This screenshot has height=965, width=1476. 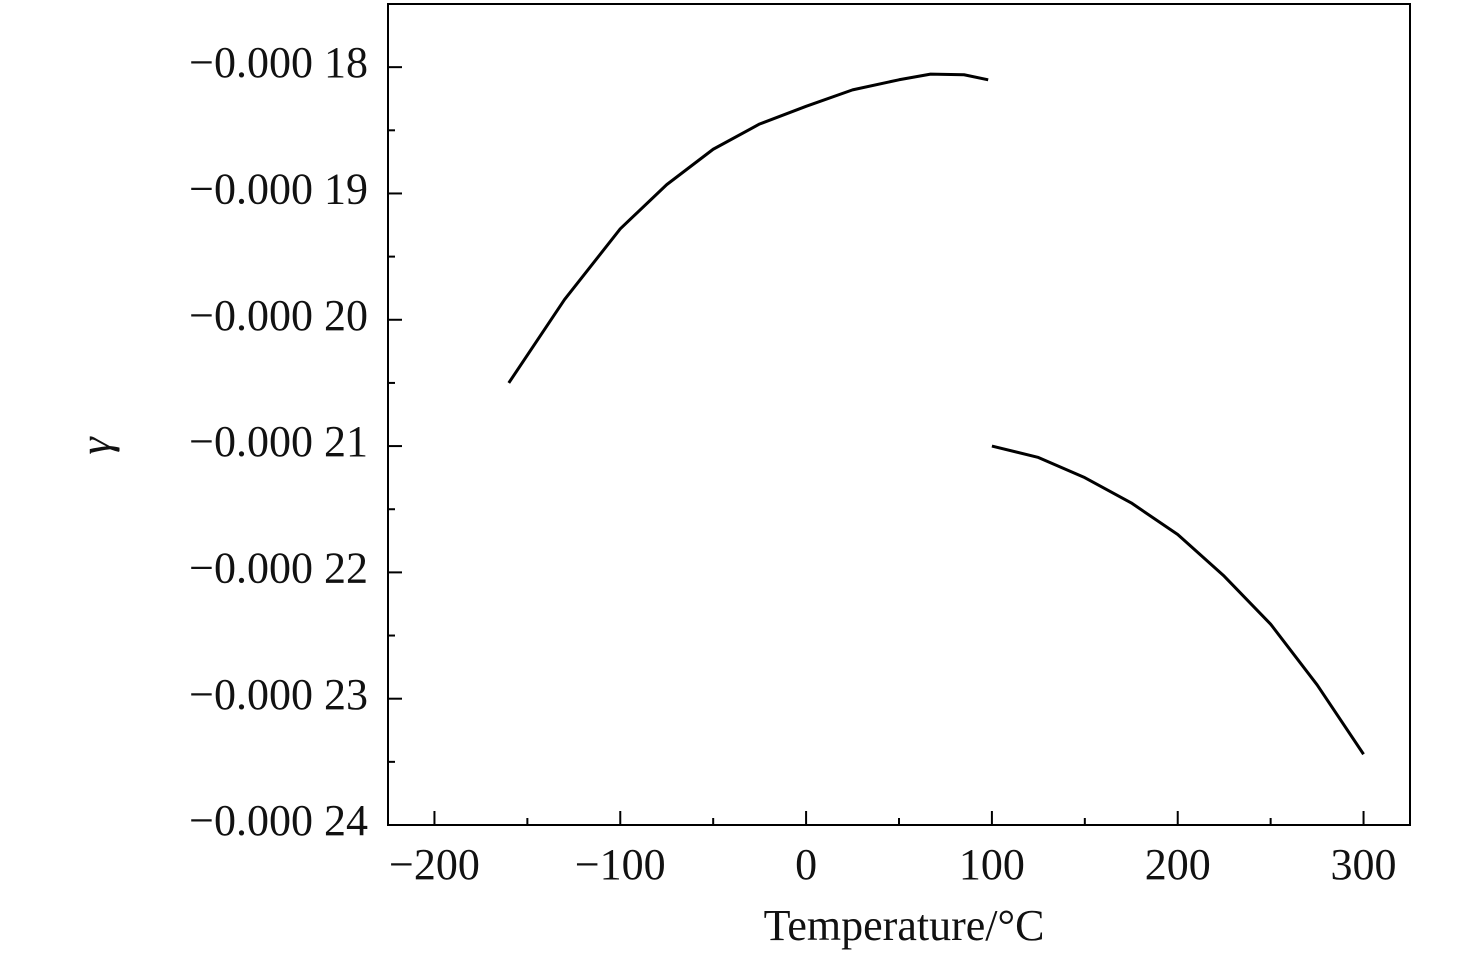 I want to click on y-tick-label: −0.000 20, so click(x=278, y=315).